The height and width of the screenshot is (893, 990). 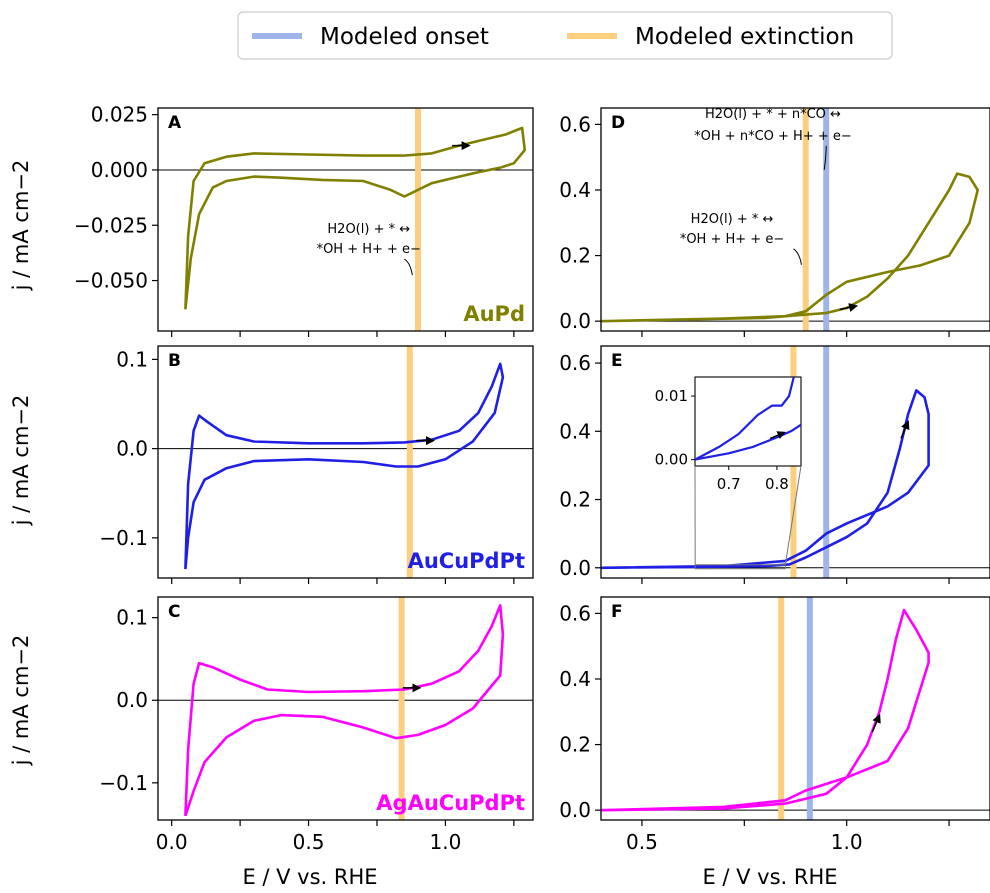 What do you see at coordinates (21, 461) in the screenshot?
I see `y-axis-label-B: j / mA cm−2` at bounding box center [21, 461].